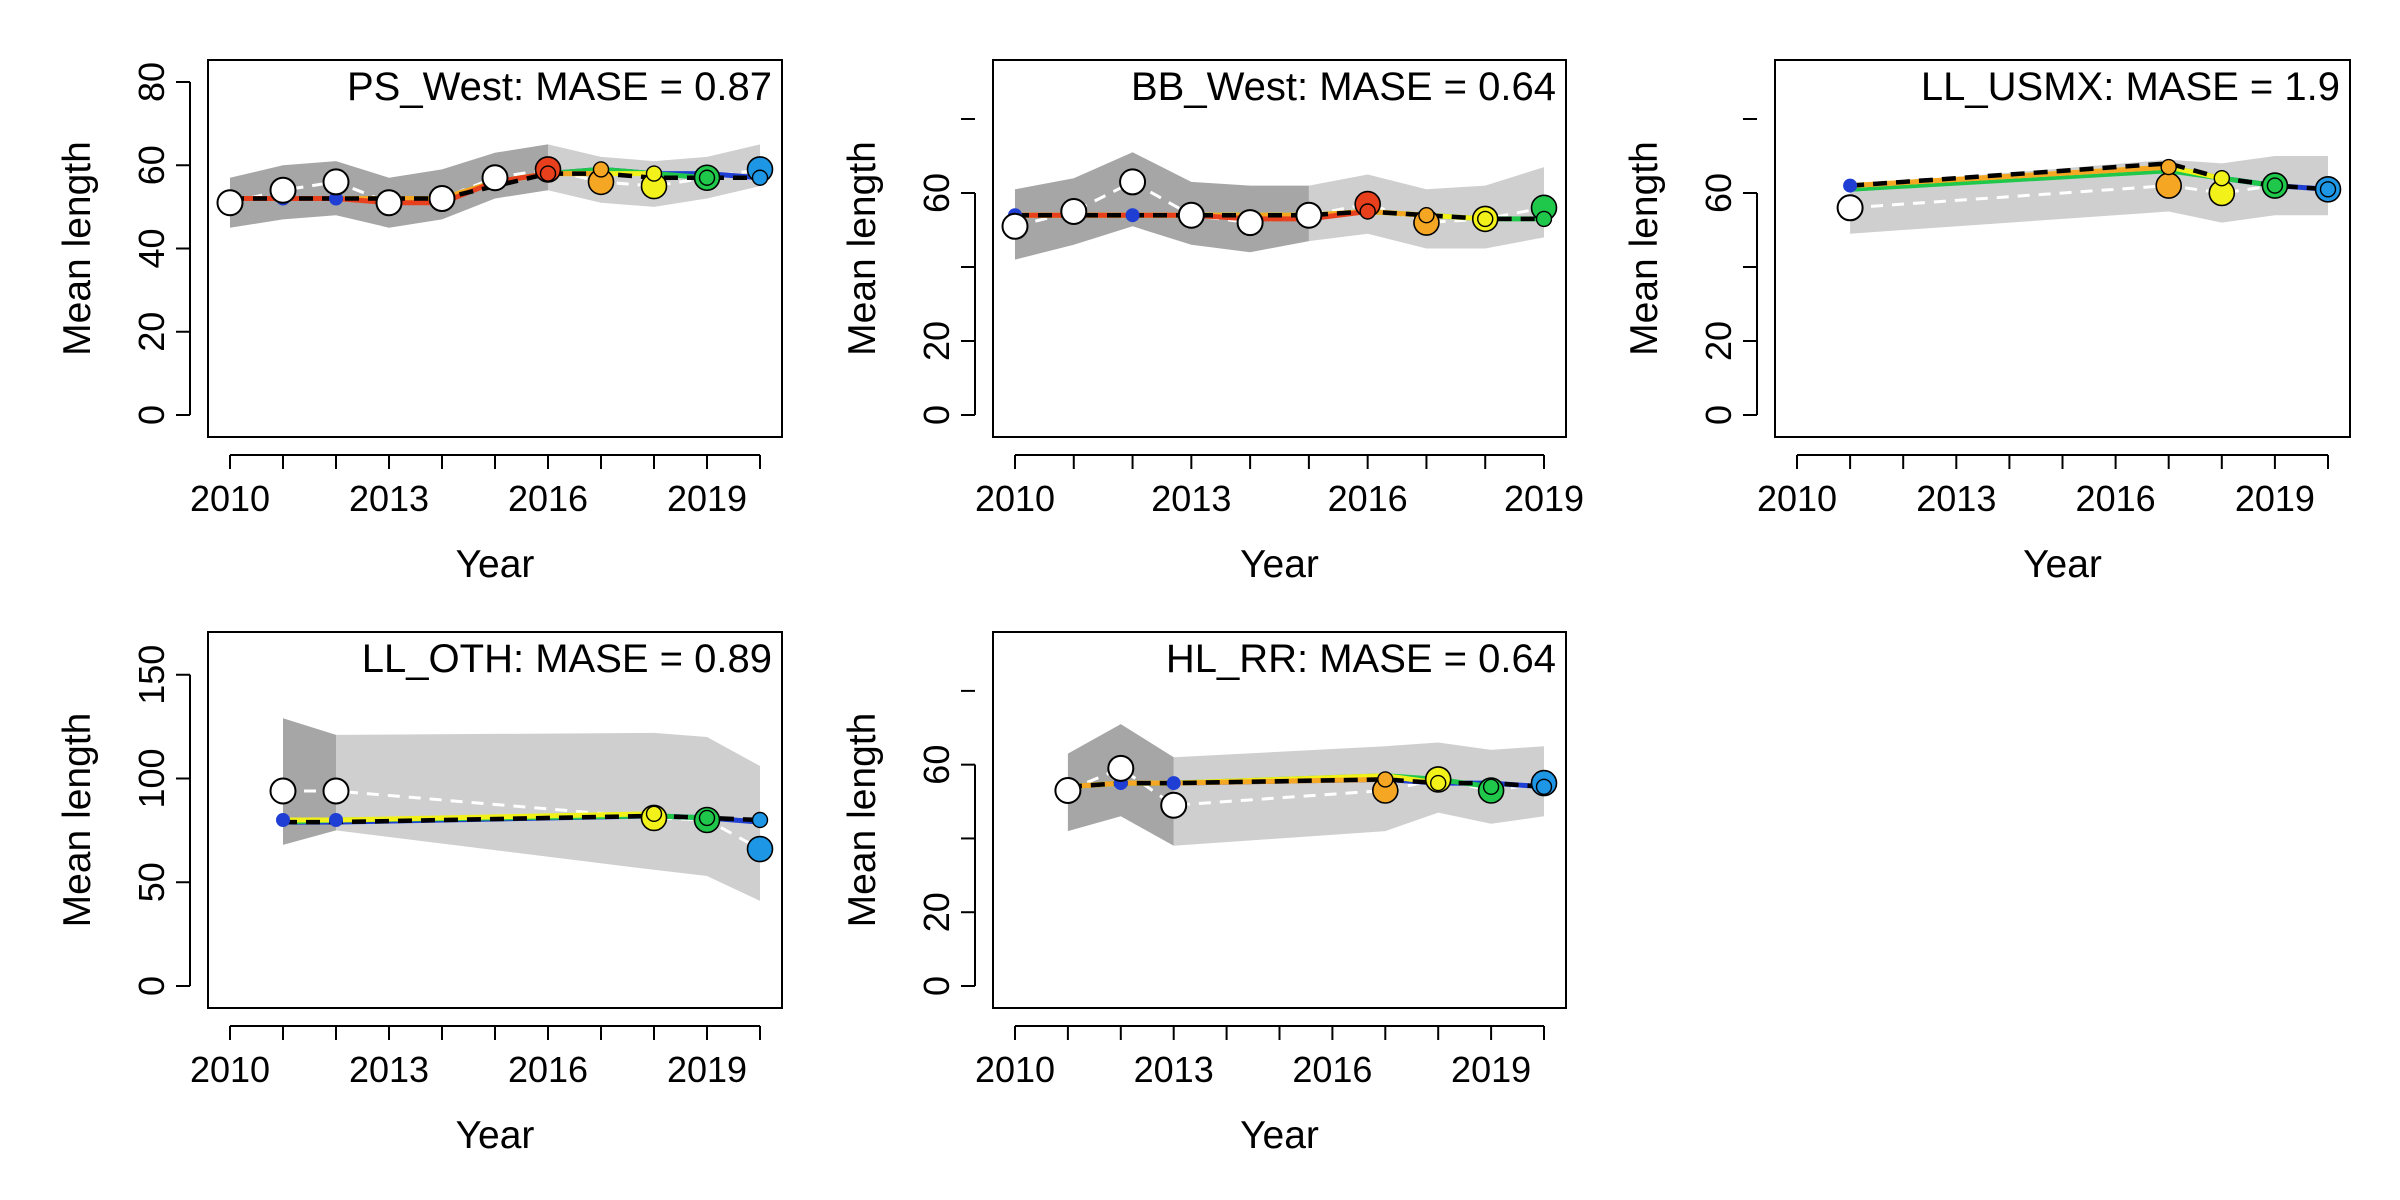  Describe the element at coordinates (567, 659) in the screenshot. I see `panel-title: LL_OTH: MASE = 0.89` at that location.